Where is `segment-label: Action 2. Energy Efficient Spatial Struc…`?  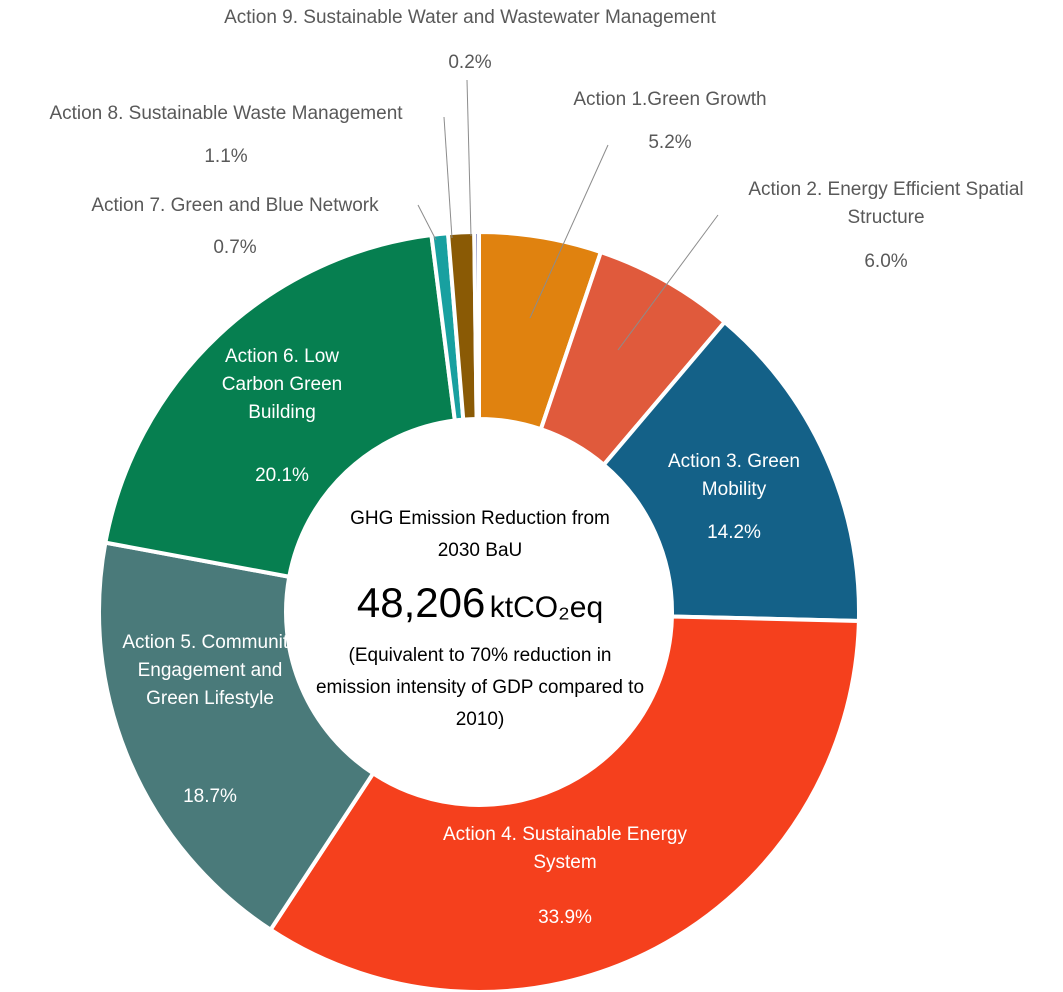 segment-label: Action 2. Energy Efficient Spatial Struc… is located at coordinates (886, 203).